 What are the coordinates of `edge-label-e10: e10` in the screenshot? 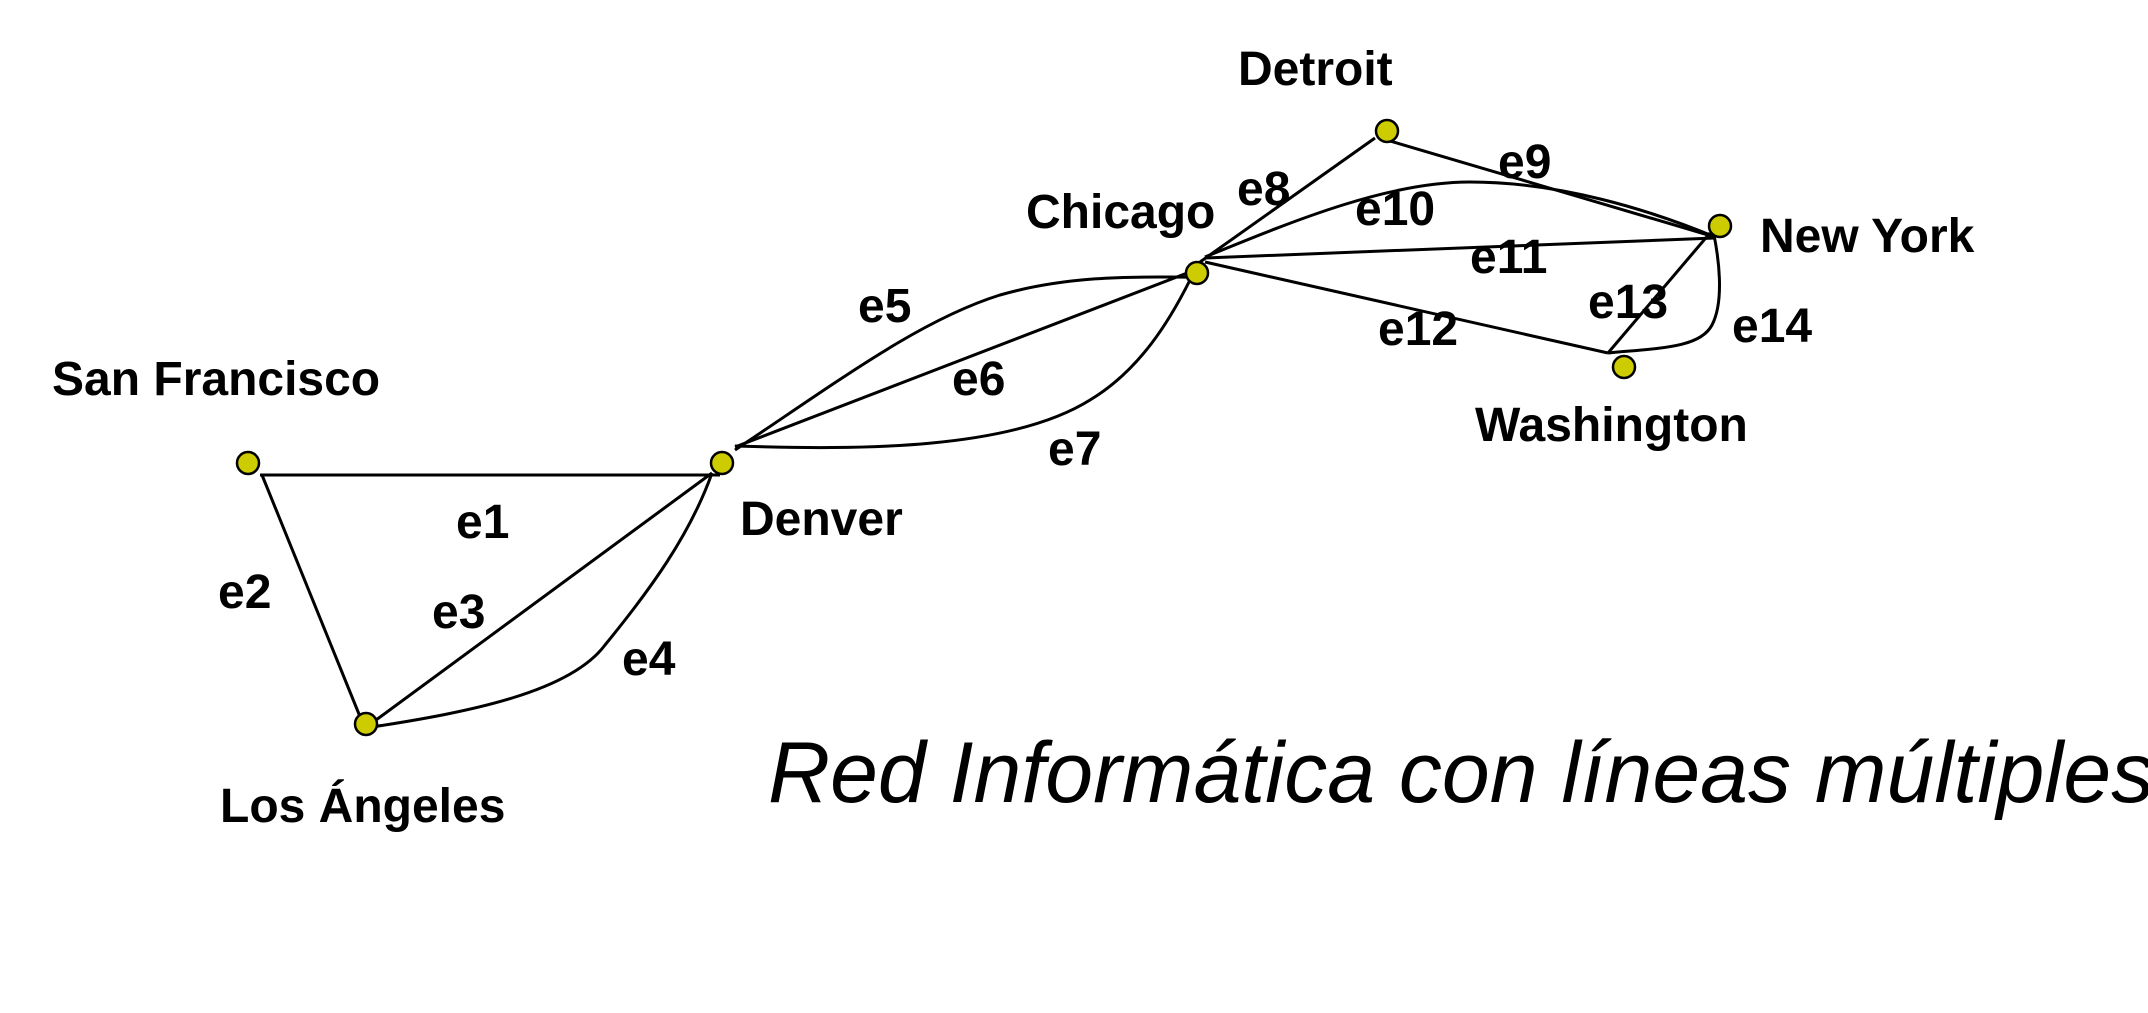 It's located at (1395, 209).